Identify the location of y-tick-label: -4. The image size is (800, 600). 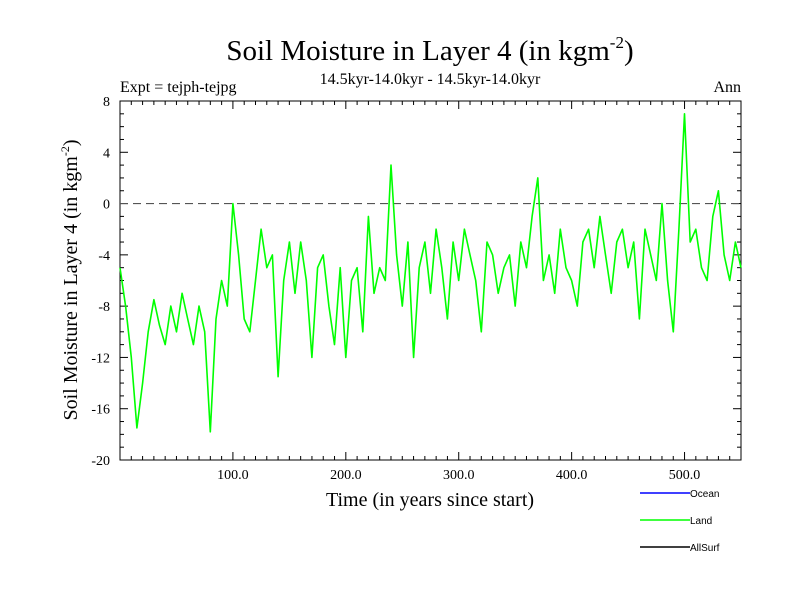
(104, 256).